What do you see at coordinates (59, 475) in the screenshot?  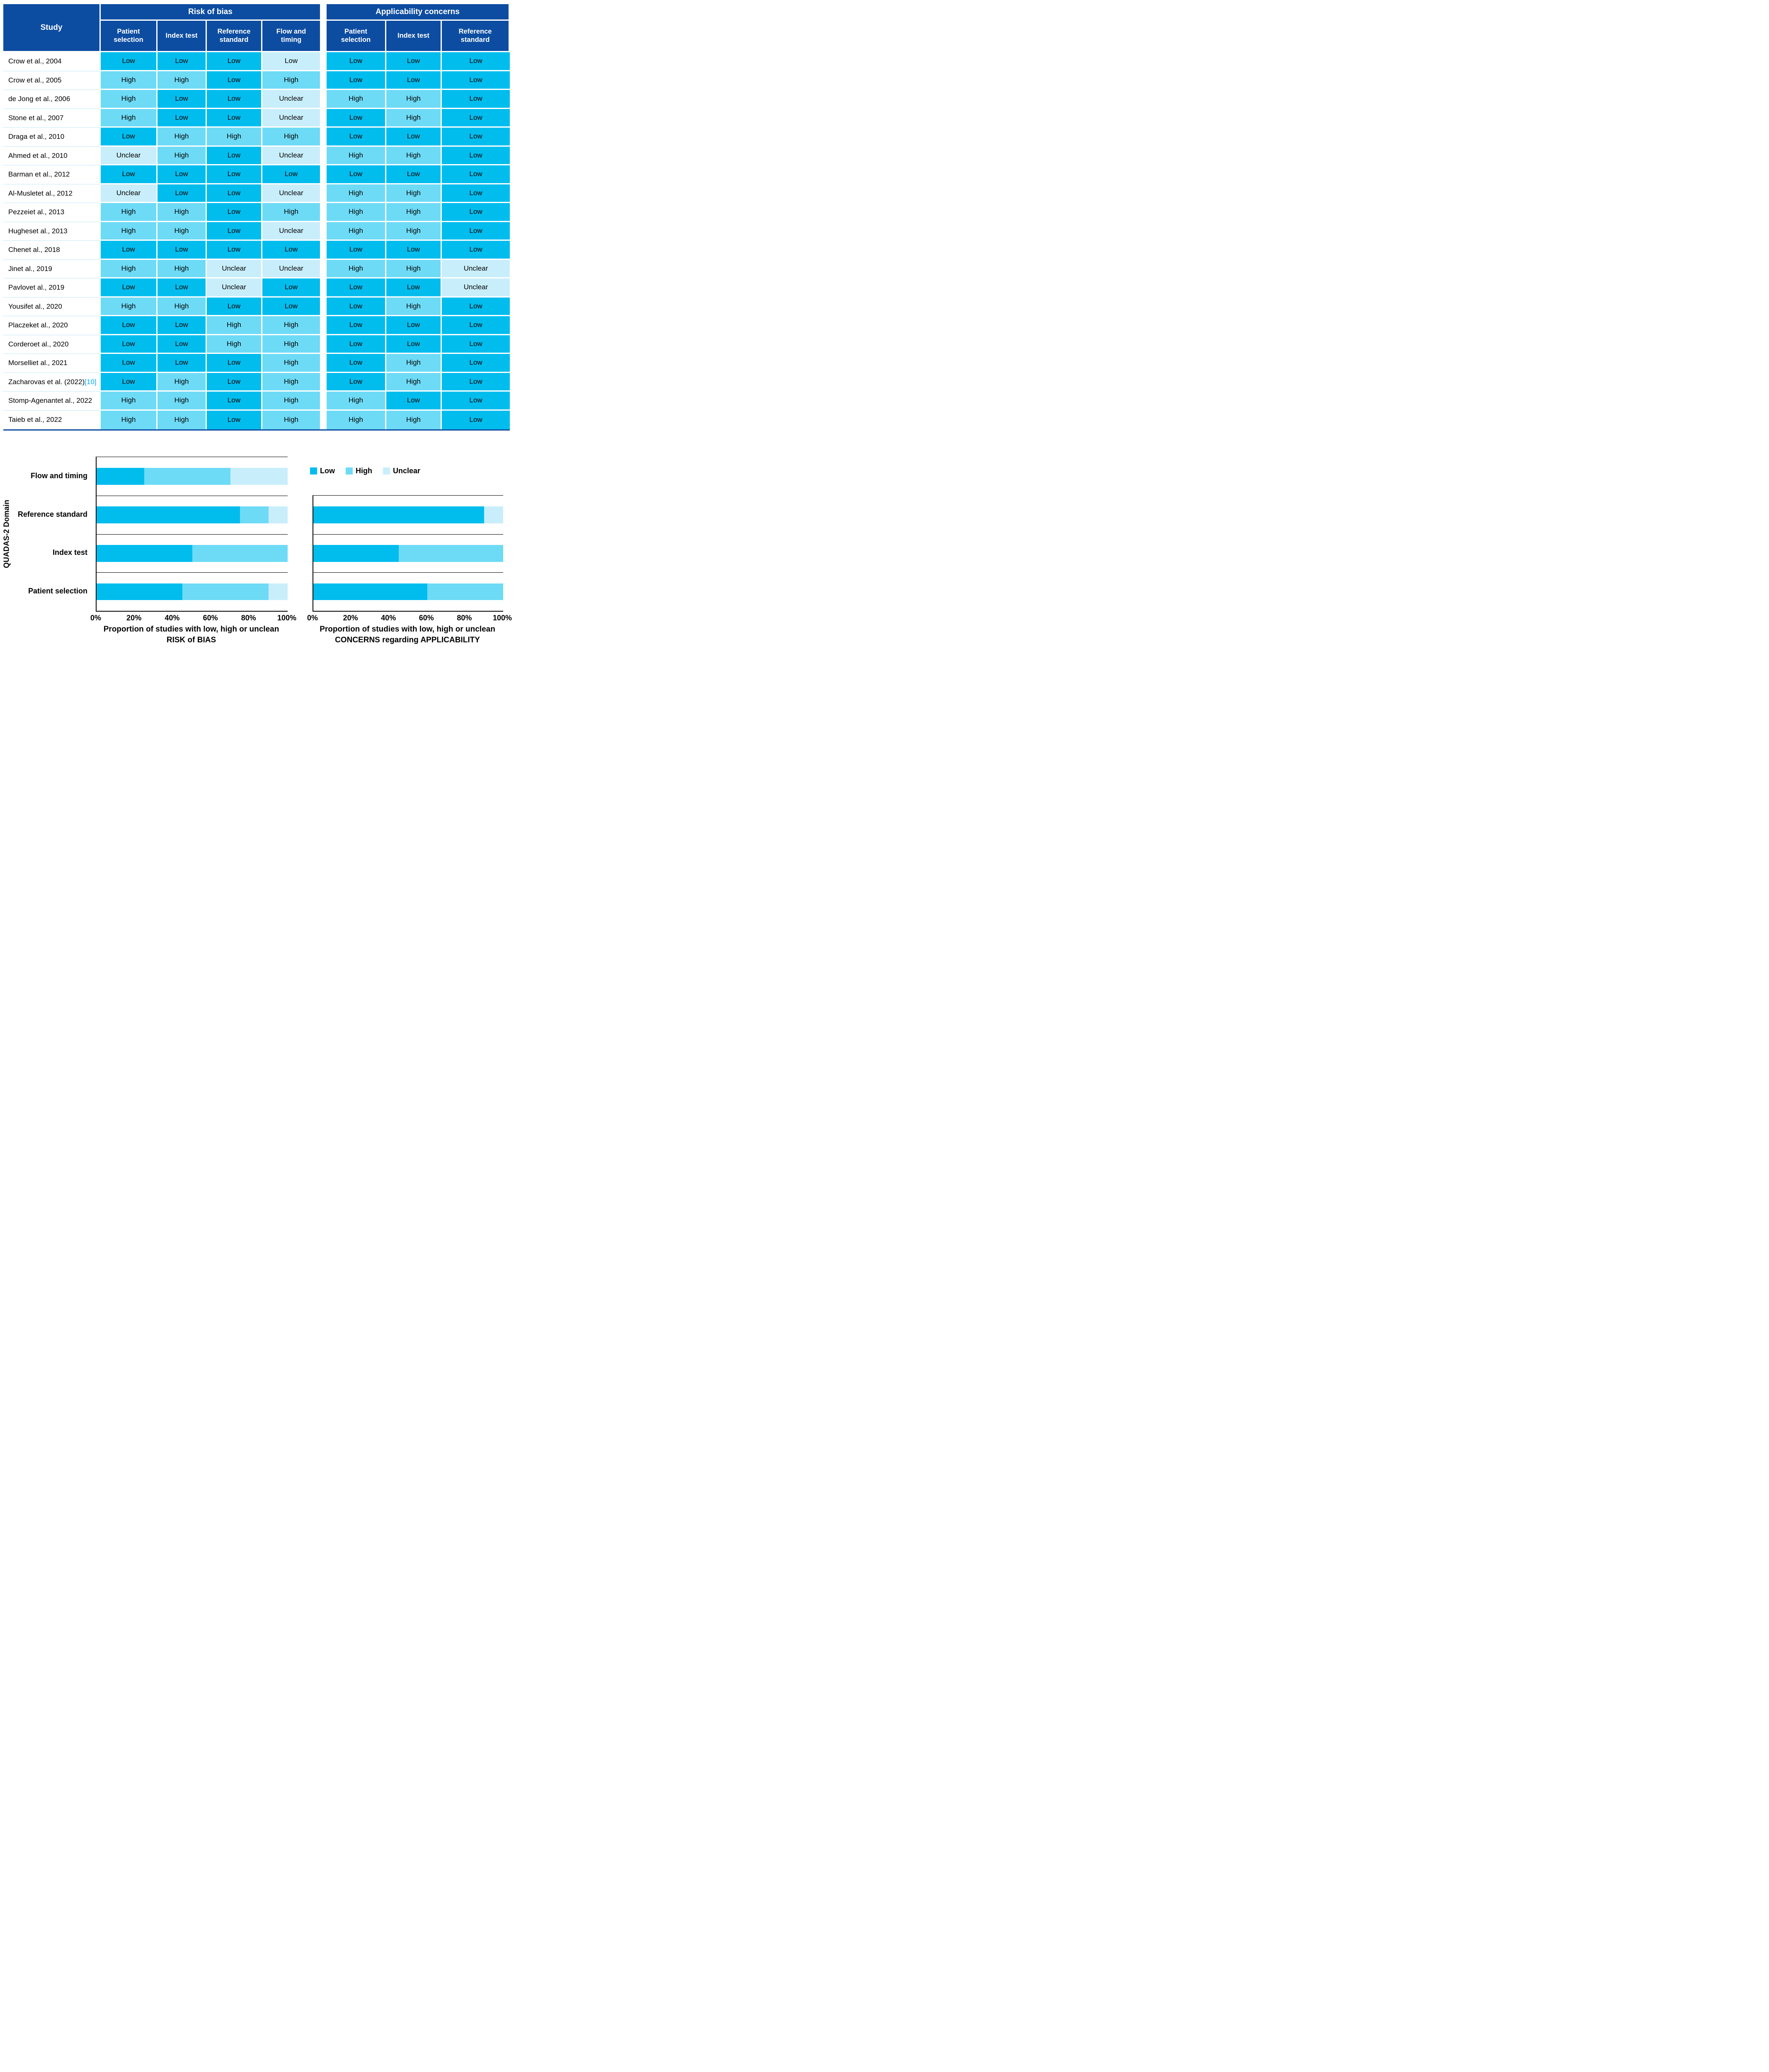 I see `category-label-flow-and-timing: Flow and timing` at bounding box center [59, 475].